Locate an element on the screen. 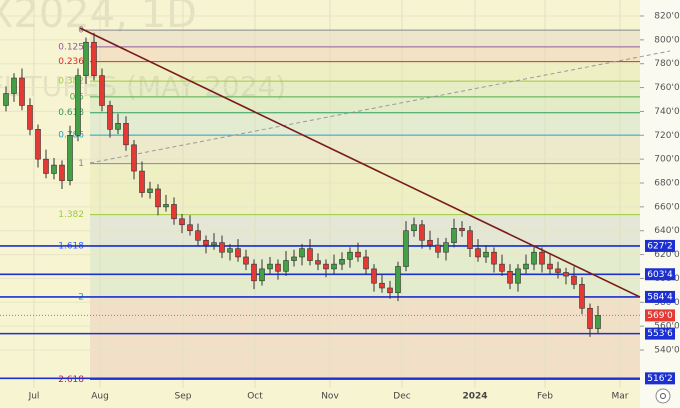 This screenshot has height=408, width=680. x-tick-label: Jul is located at coordinates (34, 397).